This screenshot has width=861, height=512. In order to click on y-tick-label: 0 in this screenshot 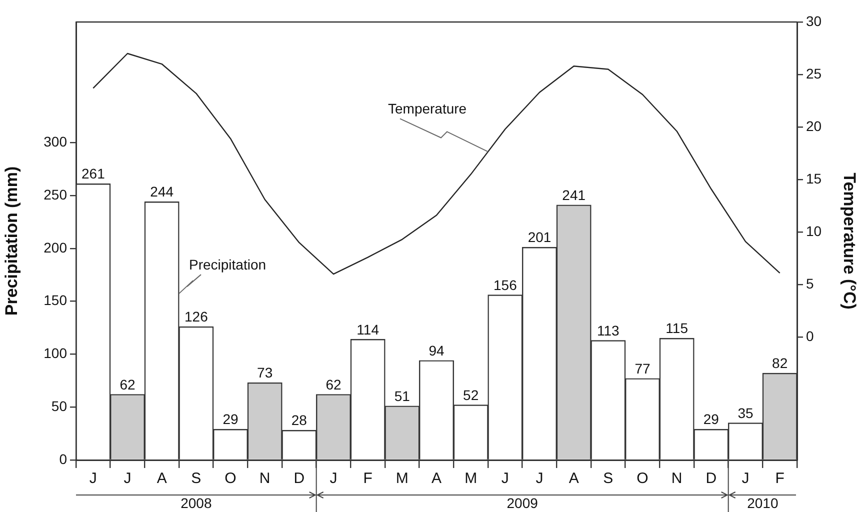, I will do `click(63, 458)`.